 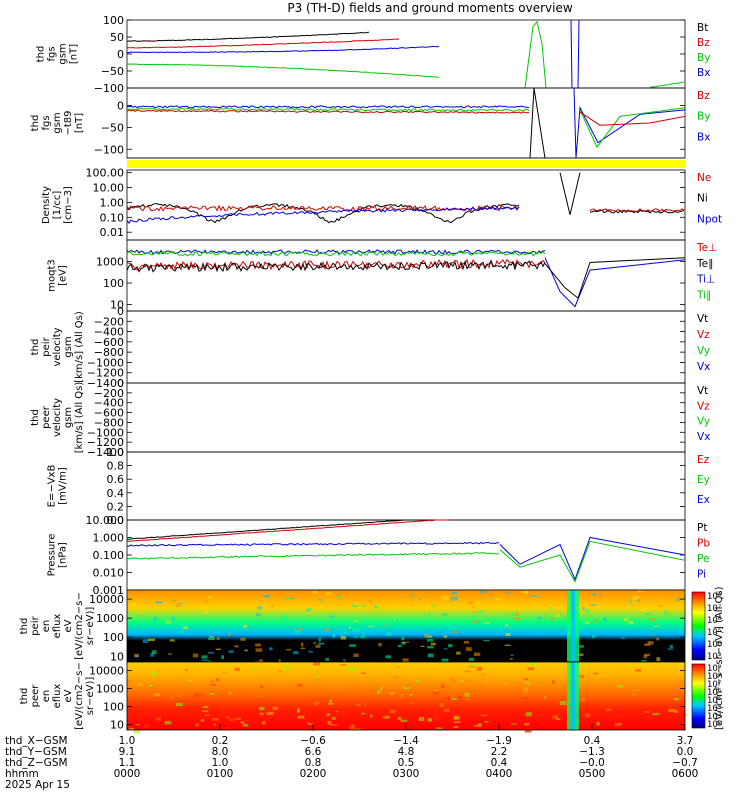 What do you see at coordinates (46, 205) in the screenshot?
I see `y-axis-label: Density` at bounding box center [46, 205].